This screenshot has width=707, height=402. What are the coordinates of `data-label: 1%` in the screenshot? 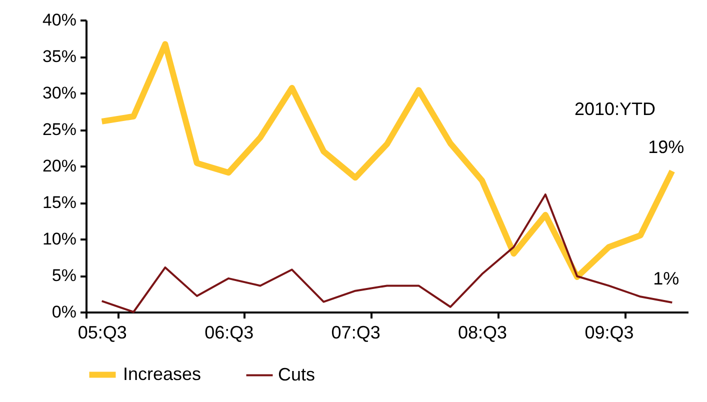 It's located at (666, 278).